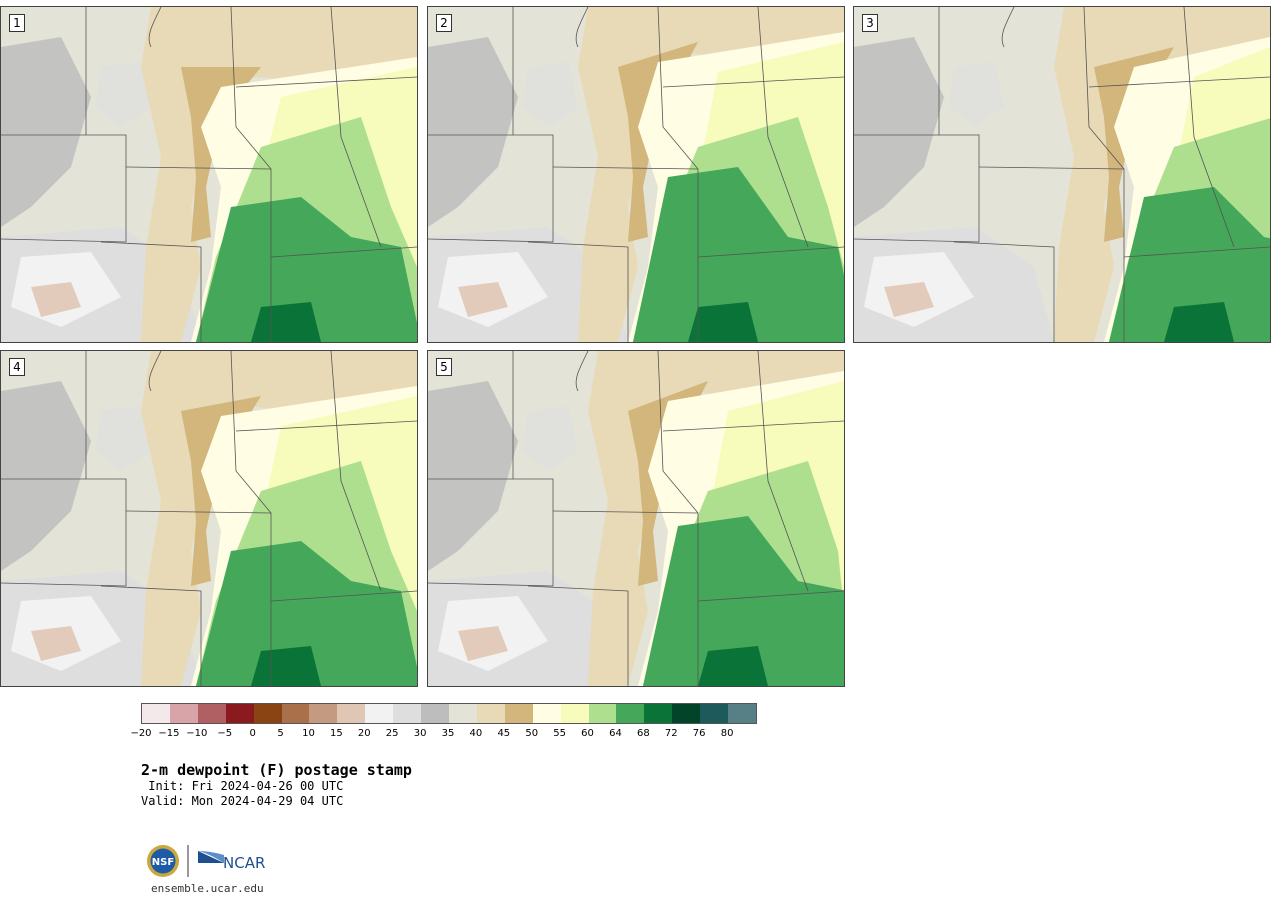 The image size is (1280, 901). Describe the element at coordinates (727, 733) in the screenshot. I see `colorbar-tick-label: 80` at that location.